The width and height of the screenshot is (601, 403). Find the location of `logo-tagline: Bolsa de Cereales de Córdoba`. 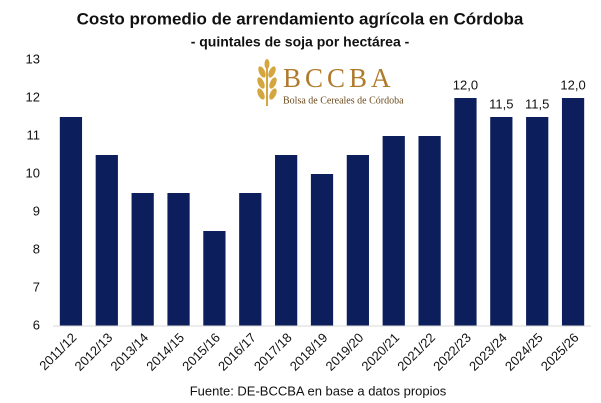

logo-tagline: Bolsa de Cereales de Córdoba is located at coordinates (343, 100).